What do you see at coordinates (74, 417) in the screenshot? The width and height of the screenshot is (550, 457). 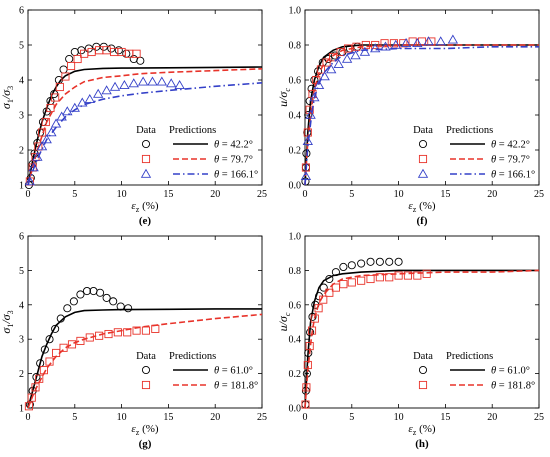 I see `x-tick-label: 5` at bounding box center [74, 417].